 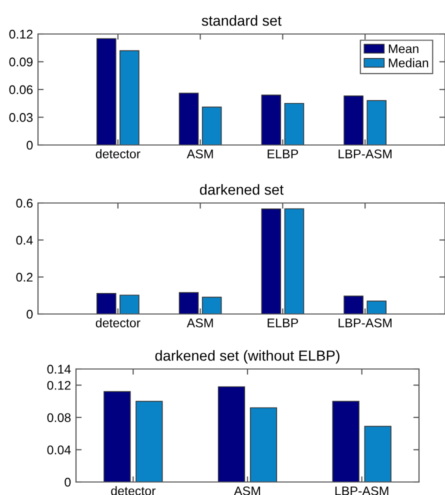 What do you see at coordinates (403, 49) in the screenshot?
I see `legend-label: Mean` at bounding box center [403, 49].